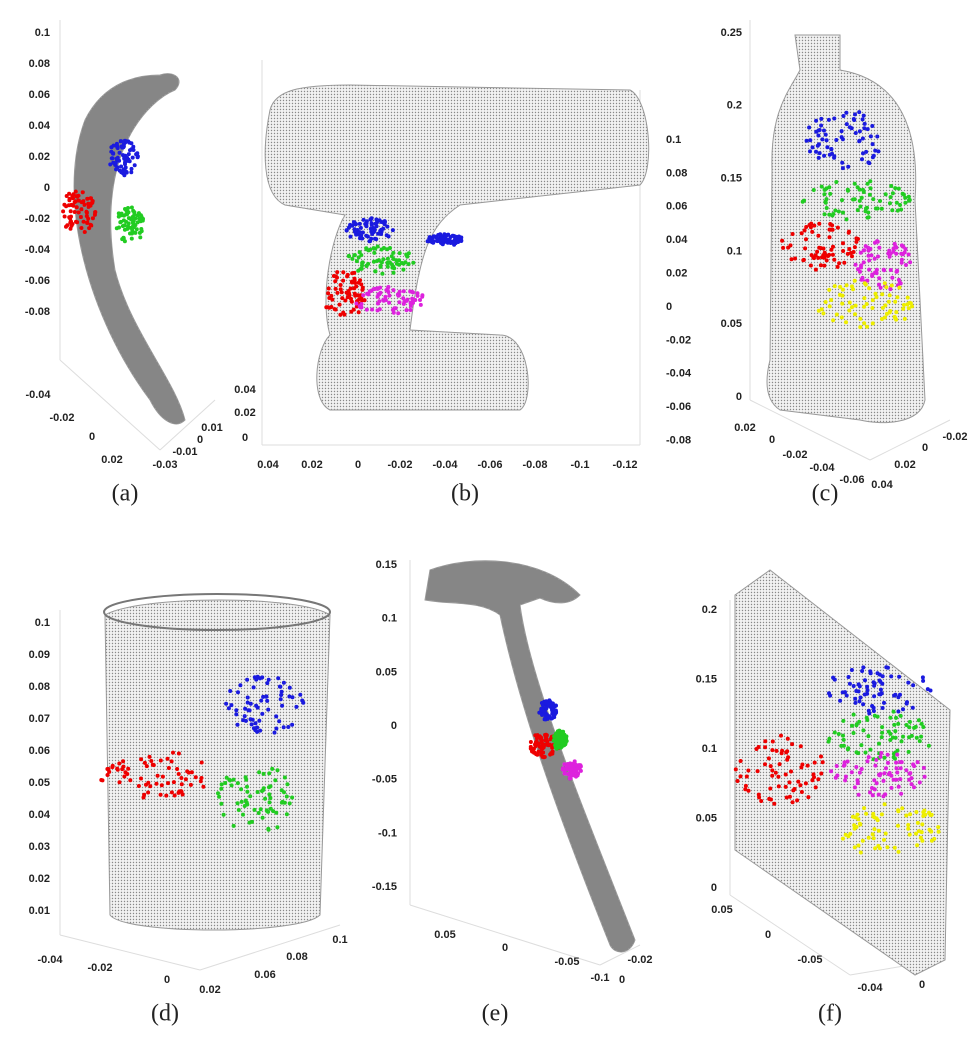 The image size is (976, 1038). What do you see at coordinates (706, 818) in the screenshot?
I see `z-tick-label: 0.05` at bounding box center [706, 818].